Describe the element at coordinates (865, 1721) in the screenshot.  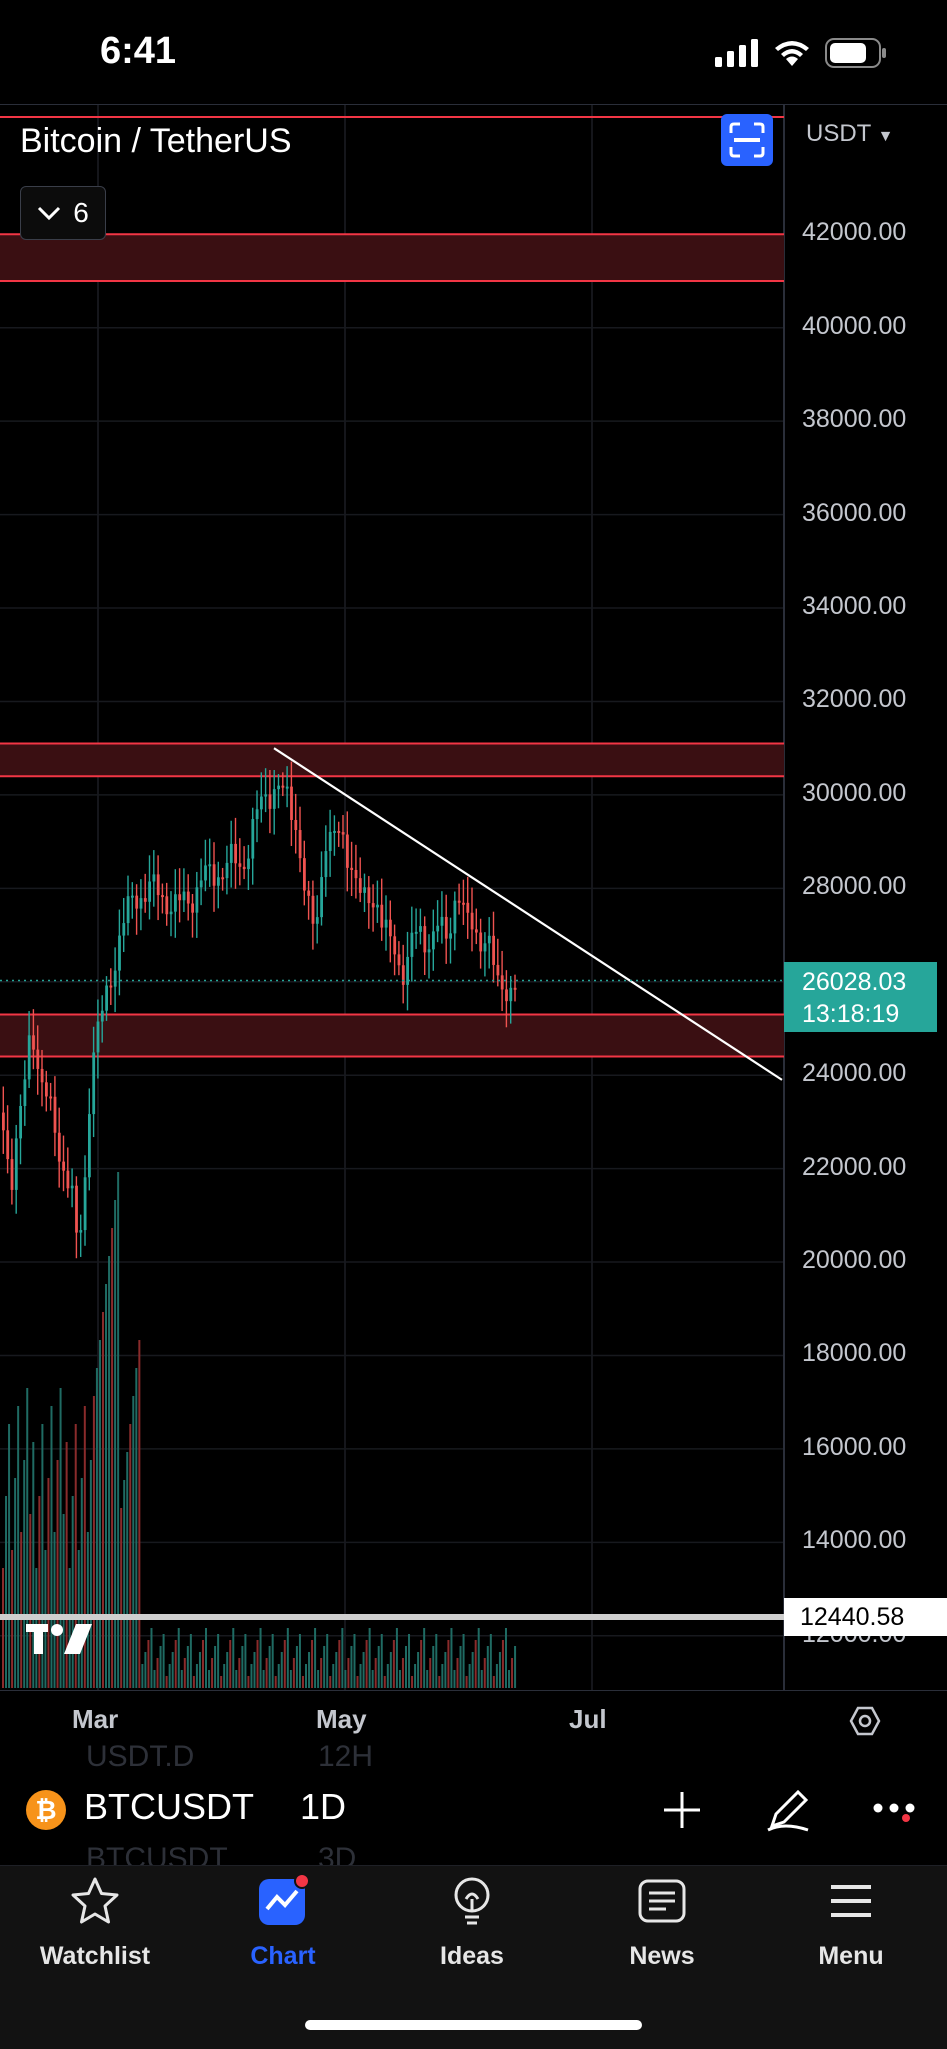
I see `settings-icon` at that location.